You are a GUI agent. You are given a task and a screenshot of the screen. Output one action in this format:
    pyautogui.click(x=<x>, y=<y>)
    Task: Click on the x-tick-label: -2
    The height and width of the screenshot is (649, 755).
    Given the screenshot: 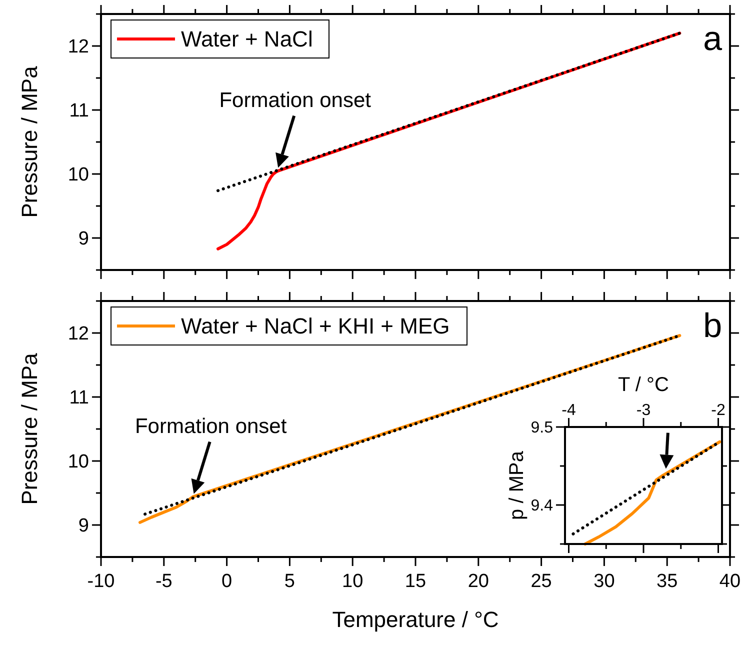 What is the action you would take?
    pyautogui.click(x=718, y=410)
    